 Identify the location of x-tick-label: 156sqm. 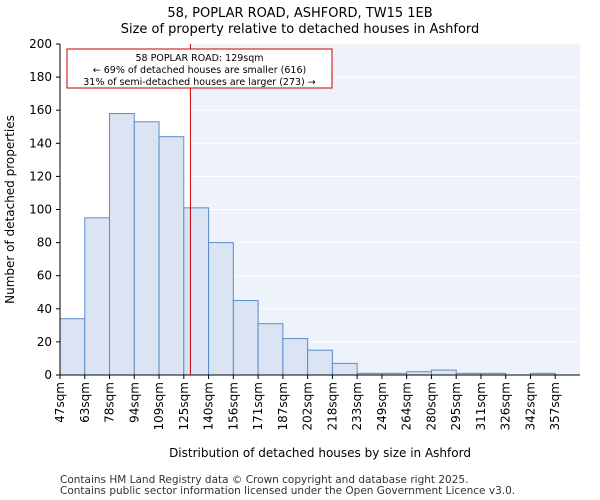
(233, 406).